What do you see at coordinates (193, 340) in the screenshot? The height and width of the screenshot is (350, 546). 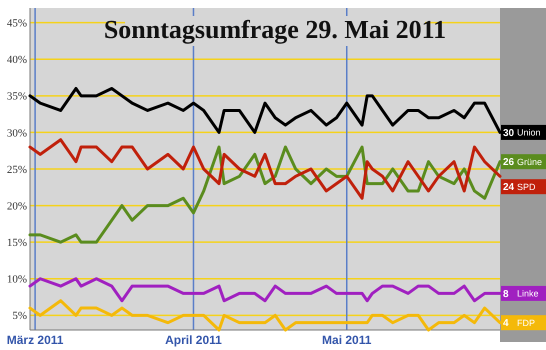 I see `x-tick-label: April 2011` at bounding box center [193, 340].